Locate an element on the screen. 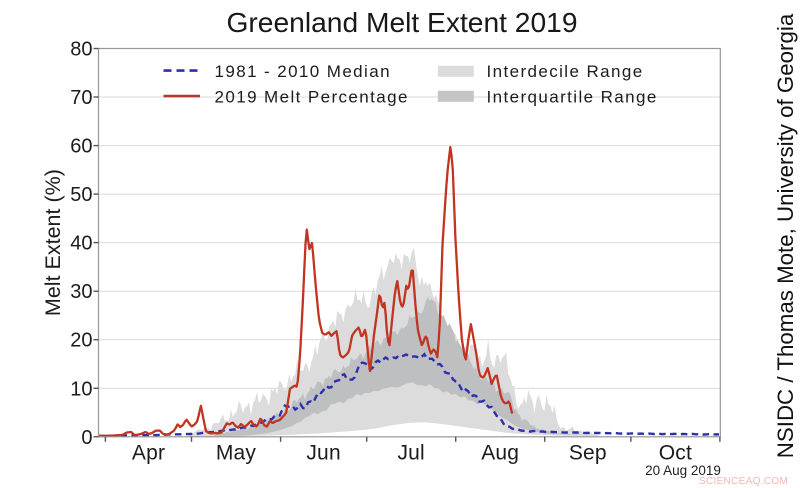  svg-text: 50 is located at coordinates (81, 195).